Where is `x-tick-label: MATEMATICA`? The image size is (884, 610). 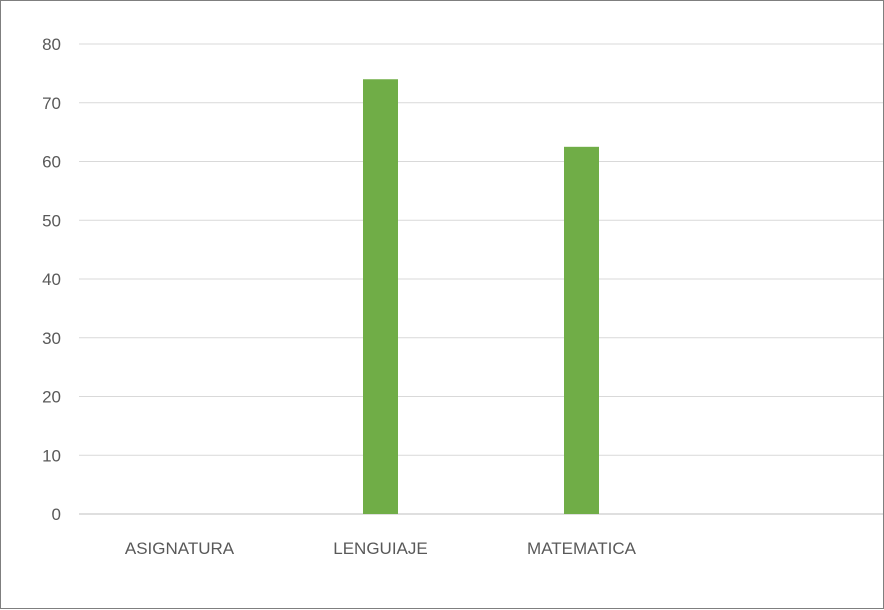
x-tick-label: MATEMATICA is located at coordinates (582, 548).